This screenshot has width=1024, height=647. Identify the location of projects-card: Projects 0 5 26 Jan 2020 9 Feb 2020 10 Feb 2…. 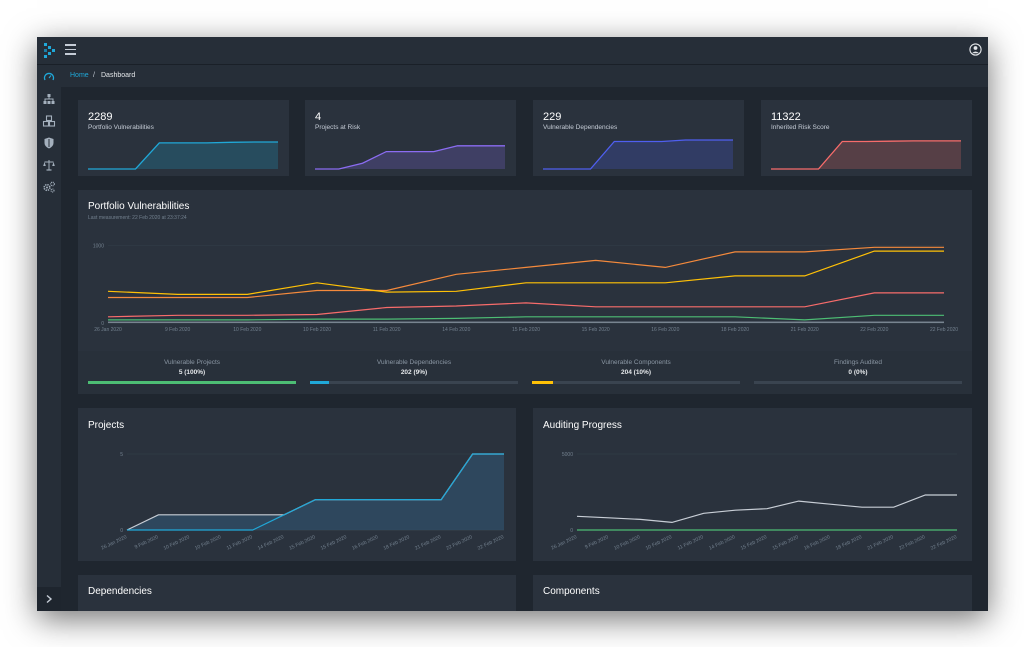
(297, 484).